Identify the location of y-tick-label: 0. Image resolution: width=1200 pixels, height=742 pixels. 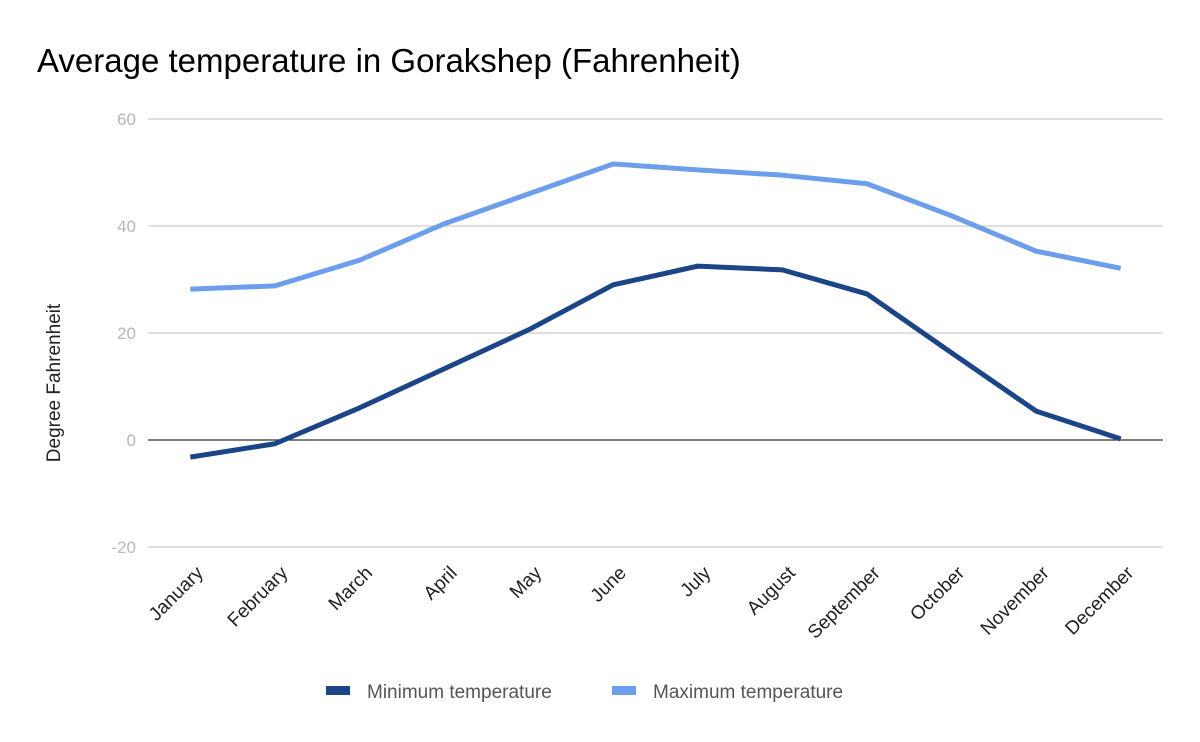
(131, 440).